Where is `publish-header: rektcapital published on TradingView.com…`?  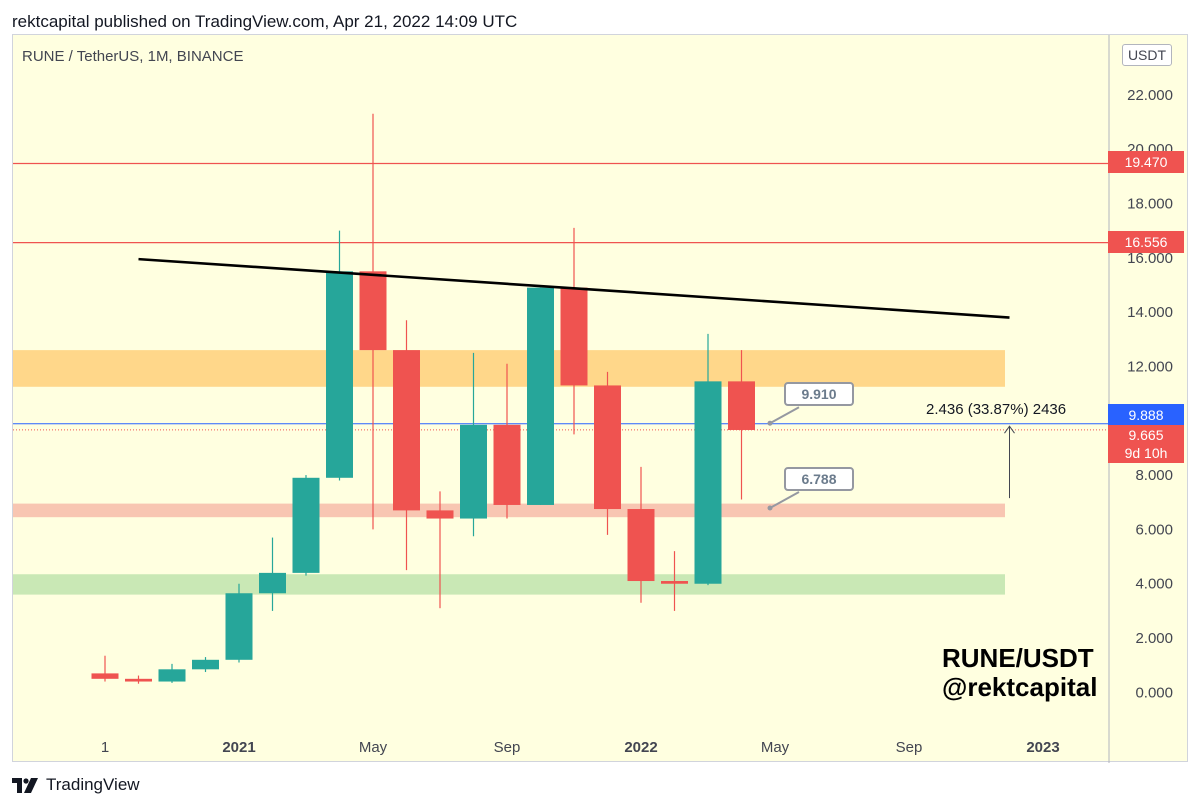
publish-header: rektcapital published on TradingView.com… is located at coordinates (265, 21).